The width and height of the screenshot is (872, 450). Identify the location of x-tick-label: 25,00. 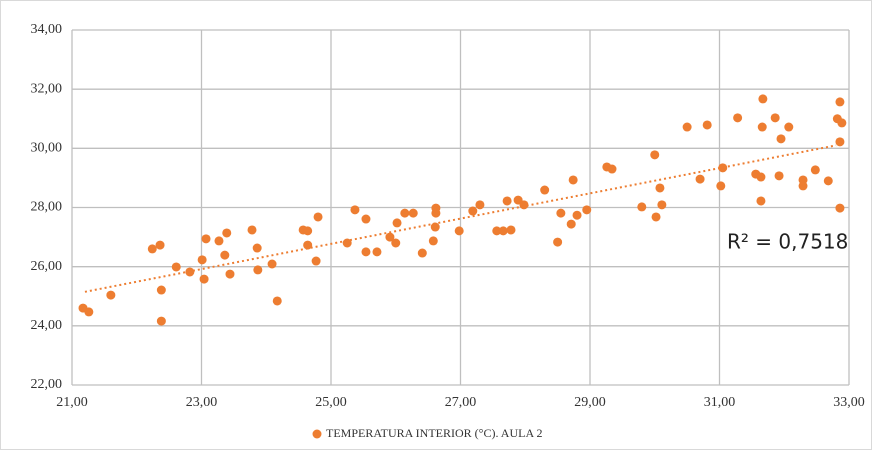
(331, 402).